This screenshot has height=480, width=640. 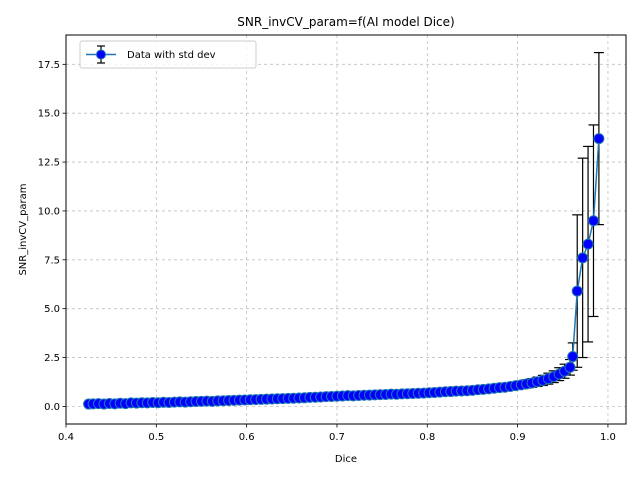 What do you see at coordinates (66, 437) in the screenshot?
I see `x-tick-label: 0.4` at bounding box center [66, 437].